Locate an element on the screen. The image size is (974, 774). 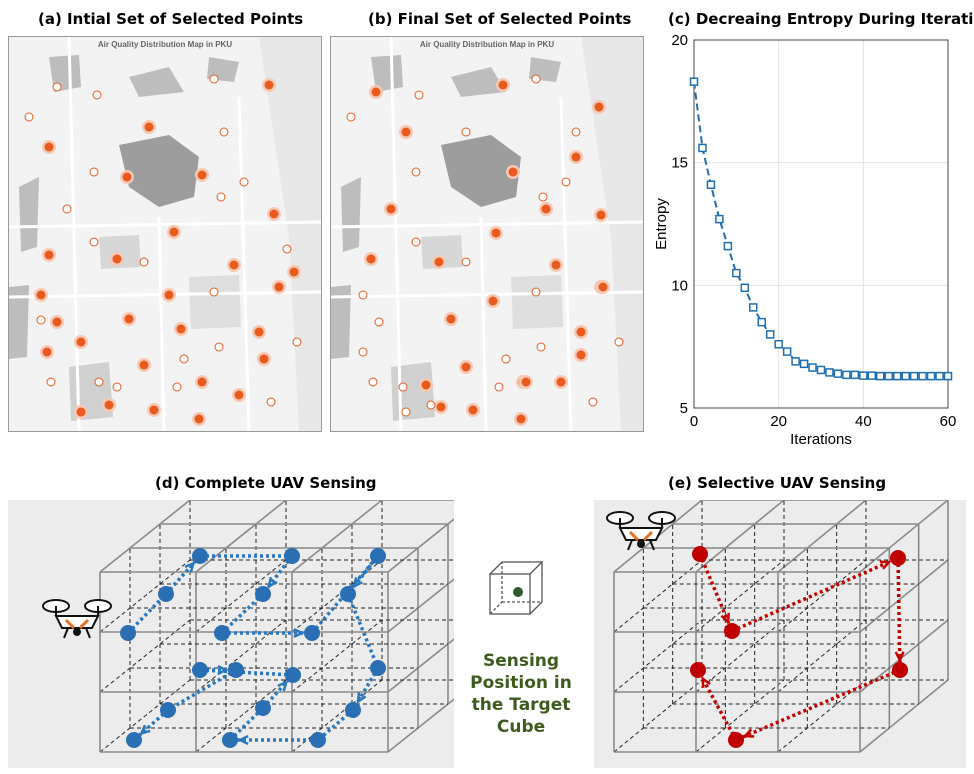
x-tick-label: 20 is located at coordinates (778, 421).